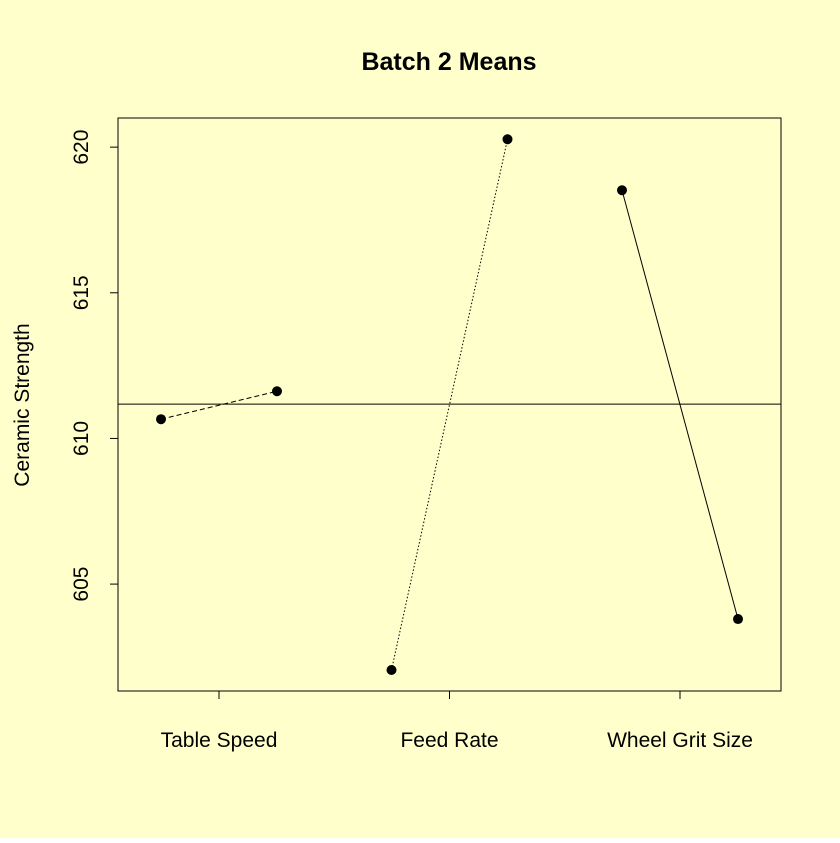  What do you see at coordinates (219, 740) in the screenshot?
I see `x-tick-label: Table Speed` at bounding box center [219, 740].